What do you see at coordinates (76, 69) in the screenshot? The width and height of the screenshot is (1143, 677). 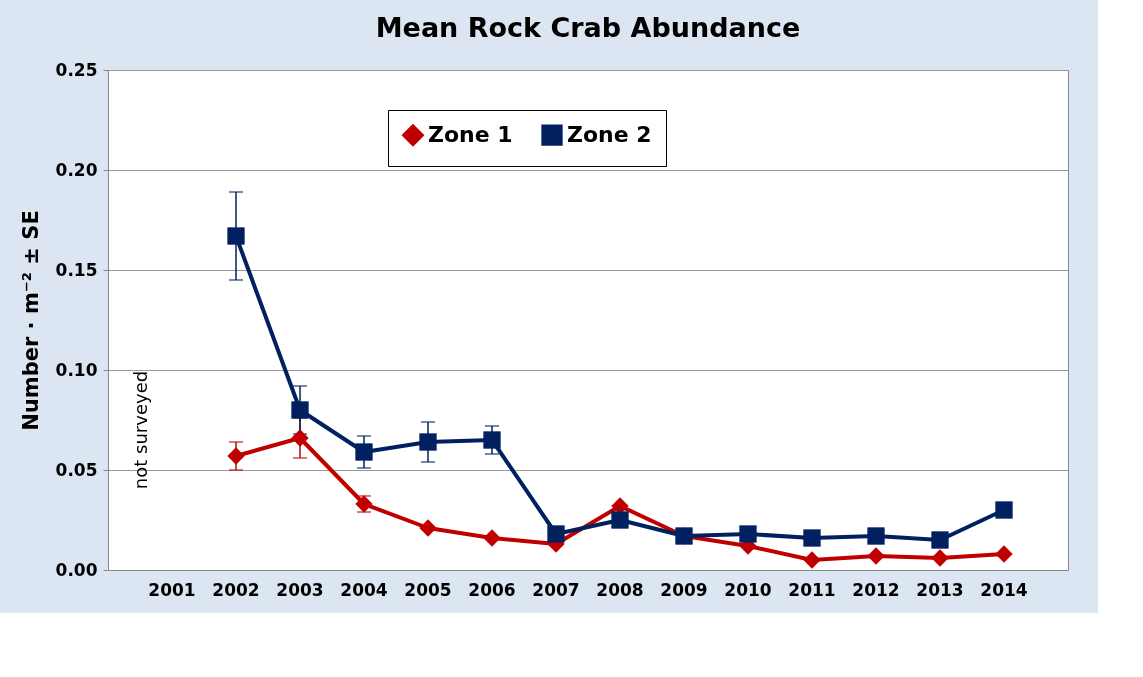 I see `y-tick-label: 0.25` at bounding box center [76, 69].